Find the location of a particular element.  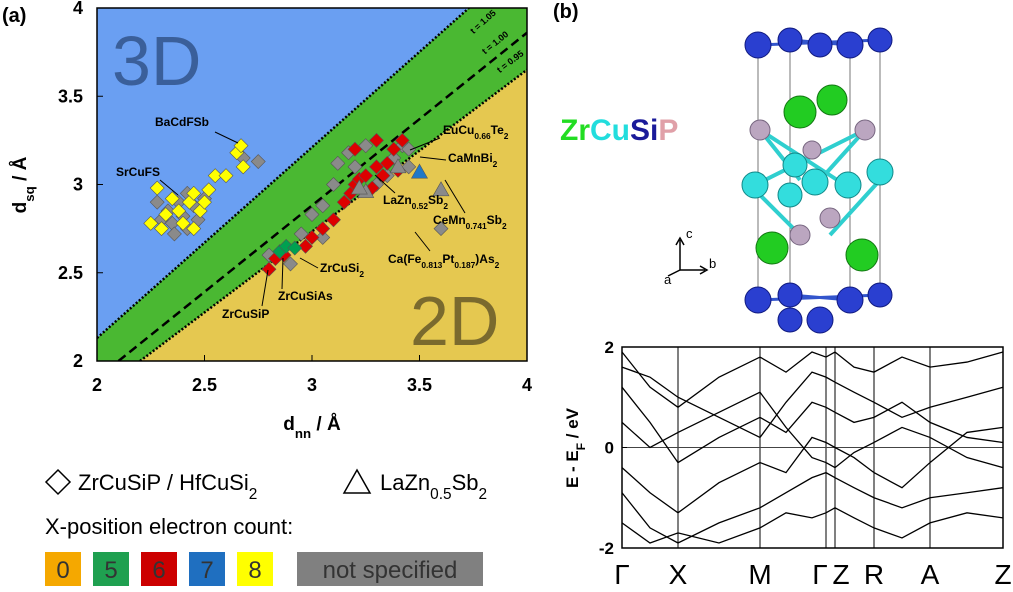

formula-part: Zr is located at coordinates (575, 130).